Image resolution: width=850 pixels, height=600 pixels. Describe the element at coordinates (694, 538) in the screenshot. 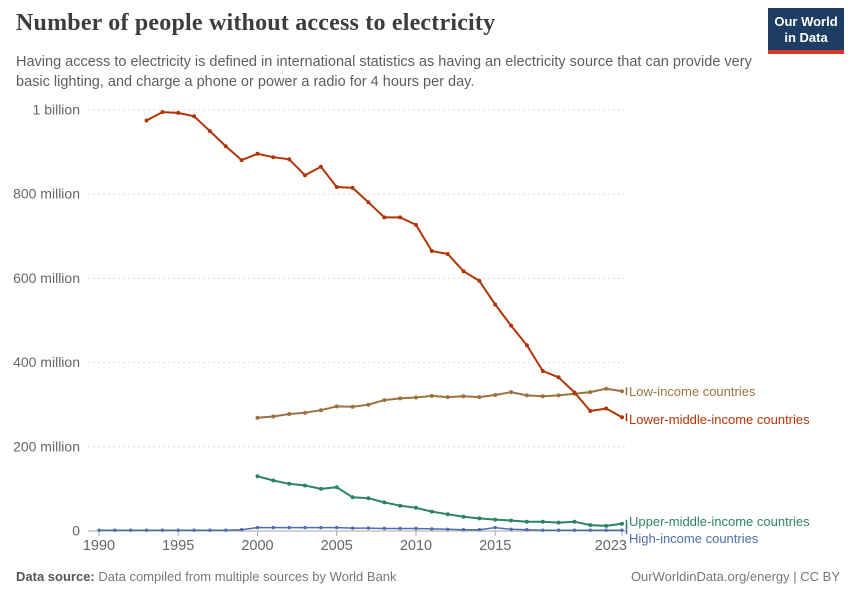

I see `series-label-high-income: High-income countries` at that location.